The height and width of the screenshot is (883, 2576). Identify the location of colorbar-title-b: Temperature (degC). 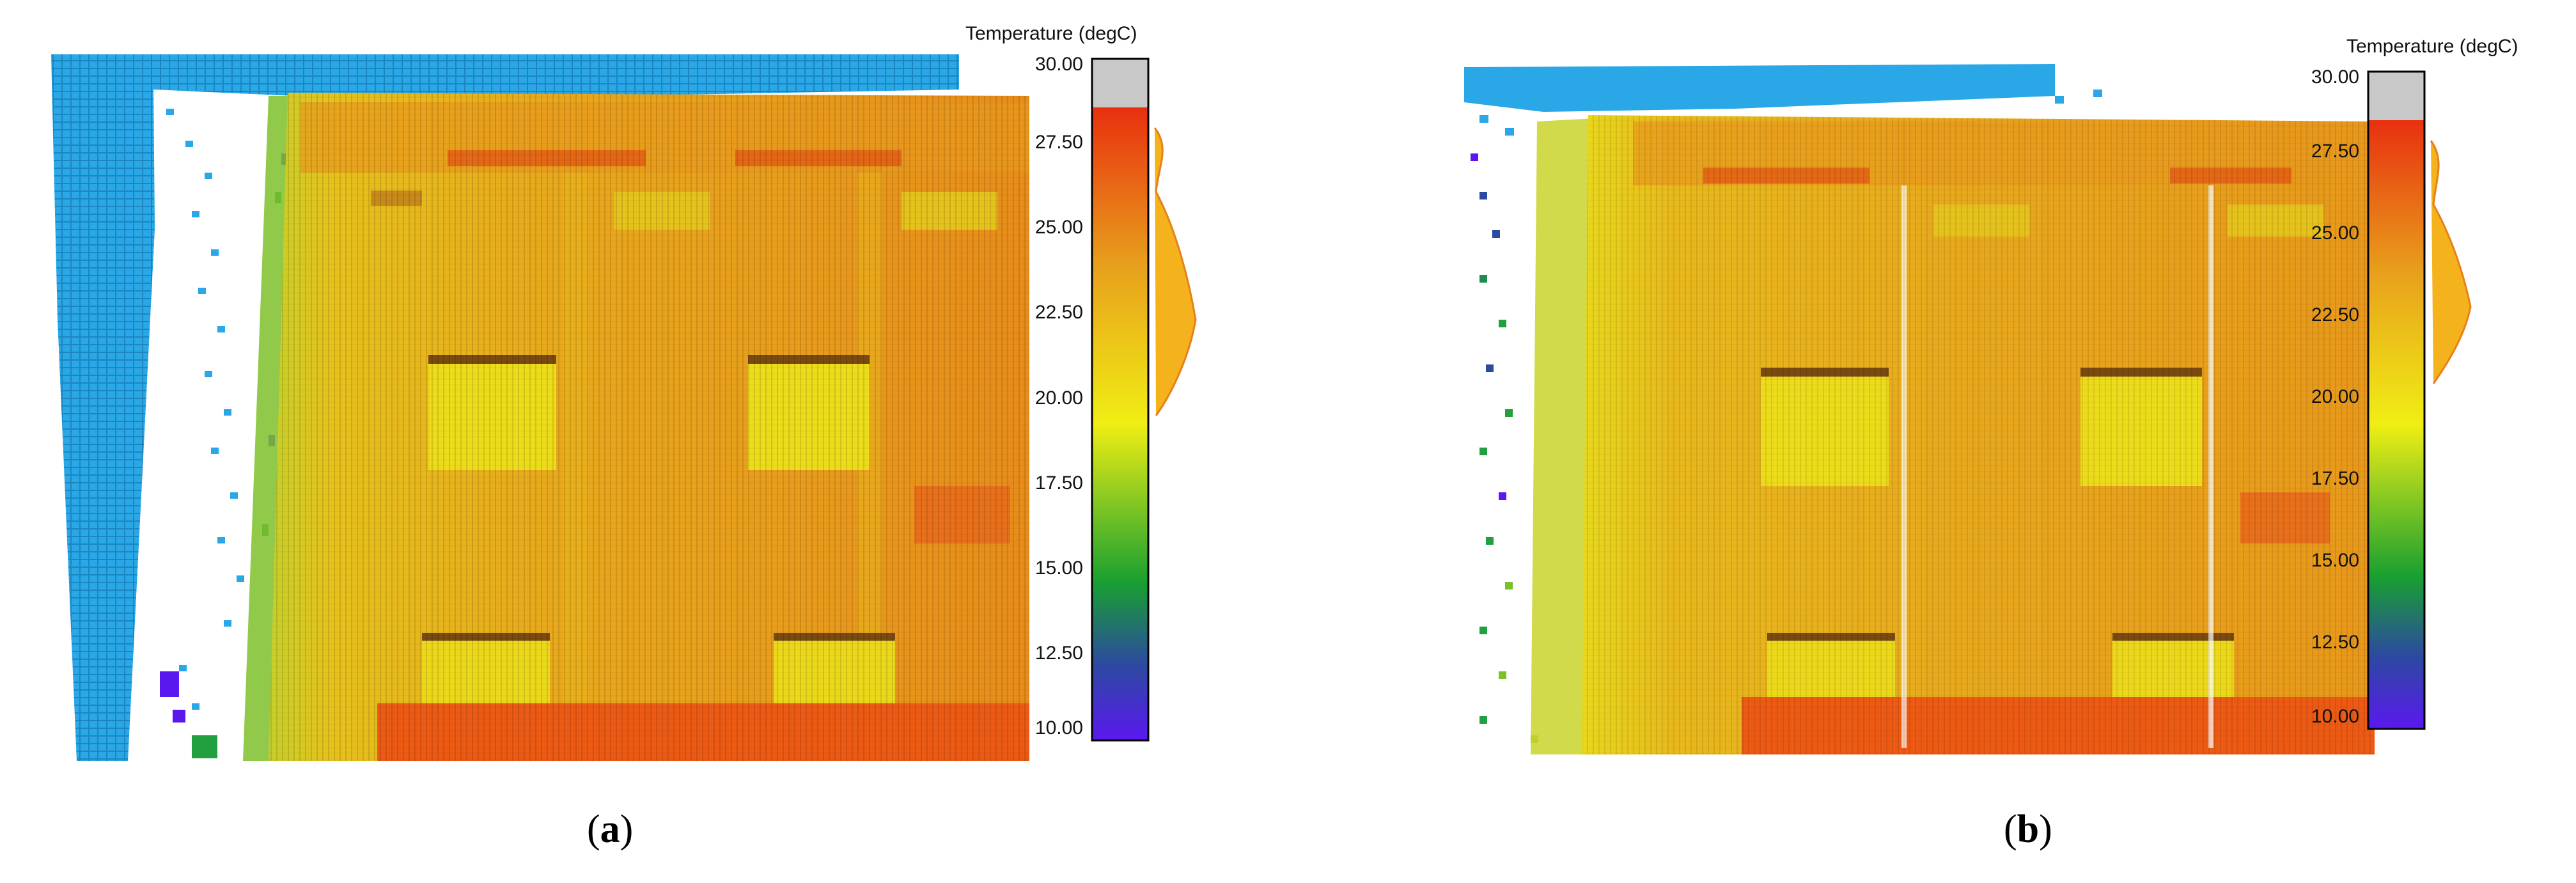
(2432, 46).